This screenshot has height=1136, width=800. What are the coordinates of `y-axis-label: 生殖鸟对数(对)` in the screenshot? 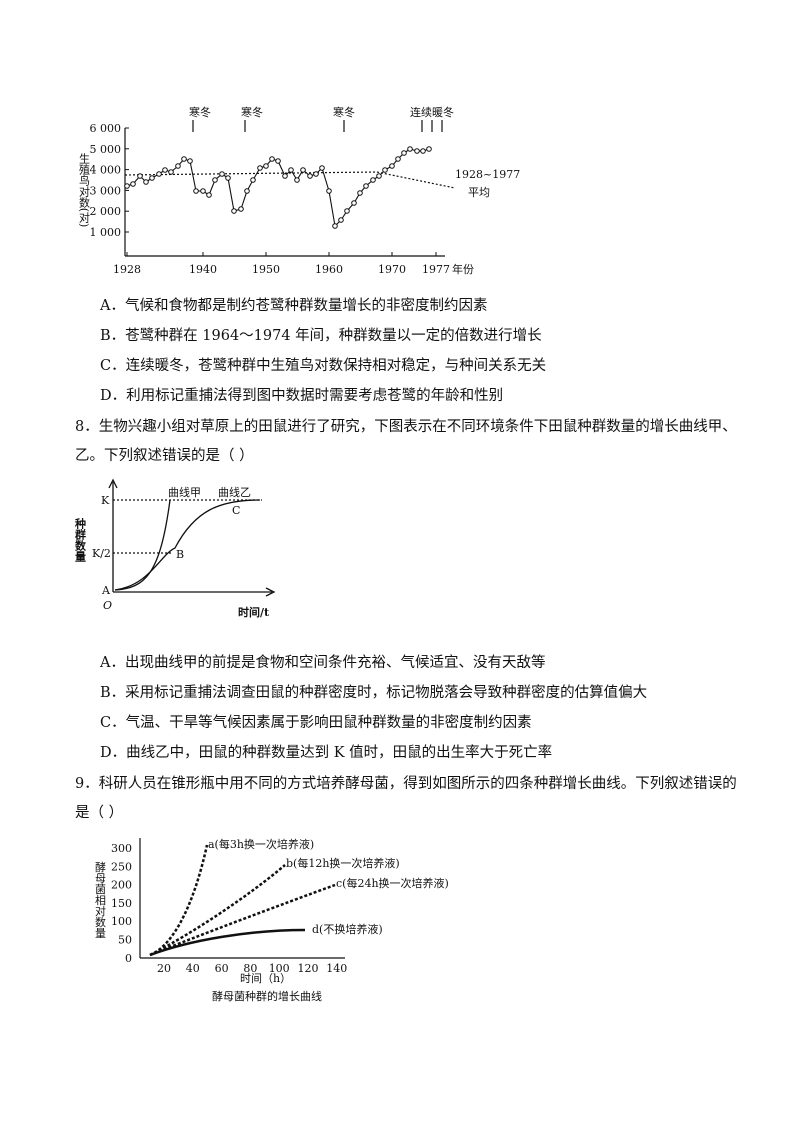 It's located at (84, 189).